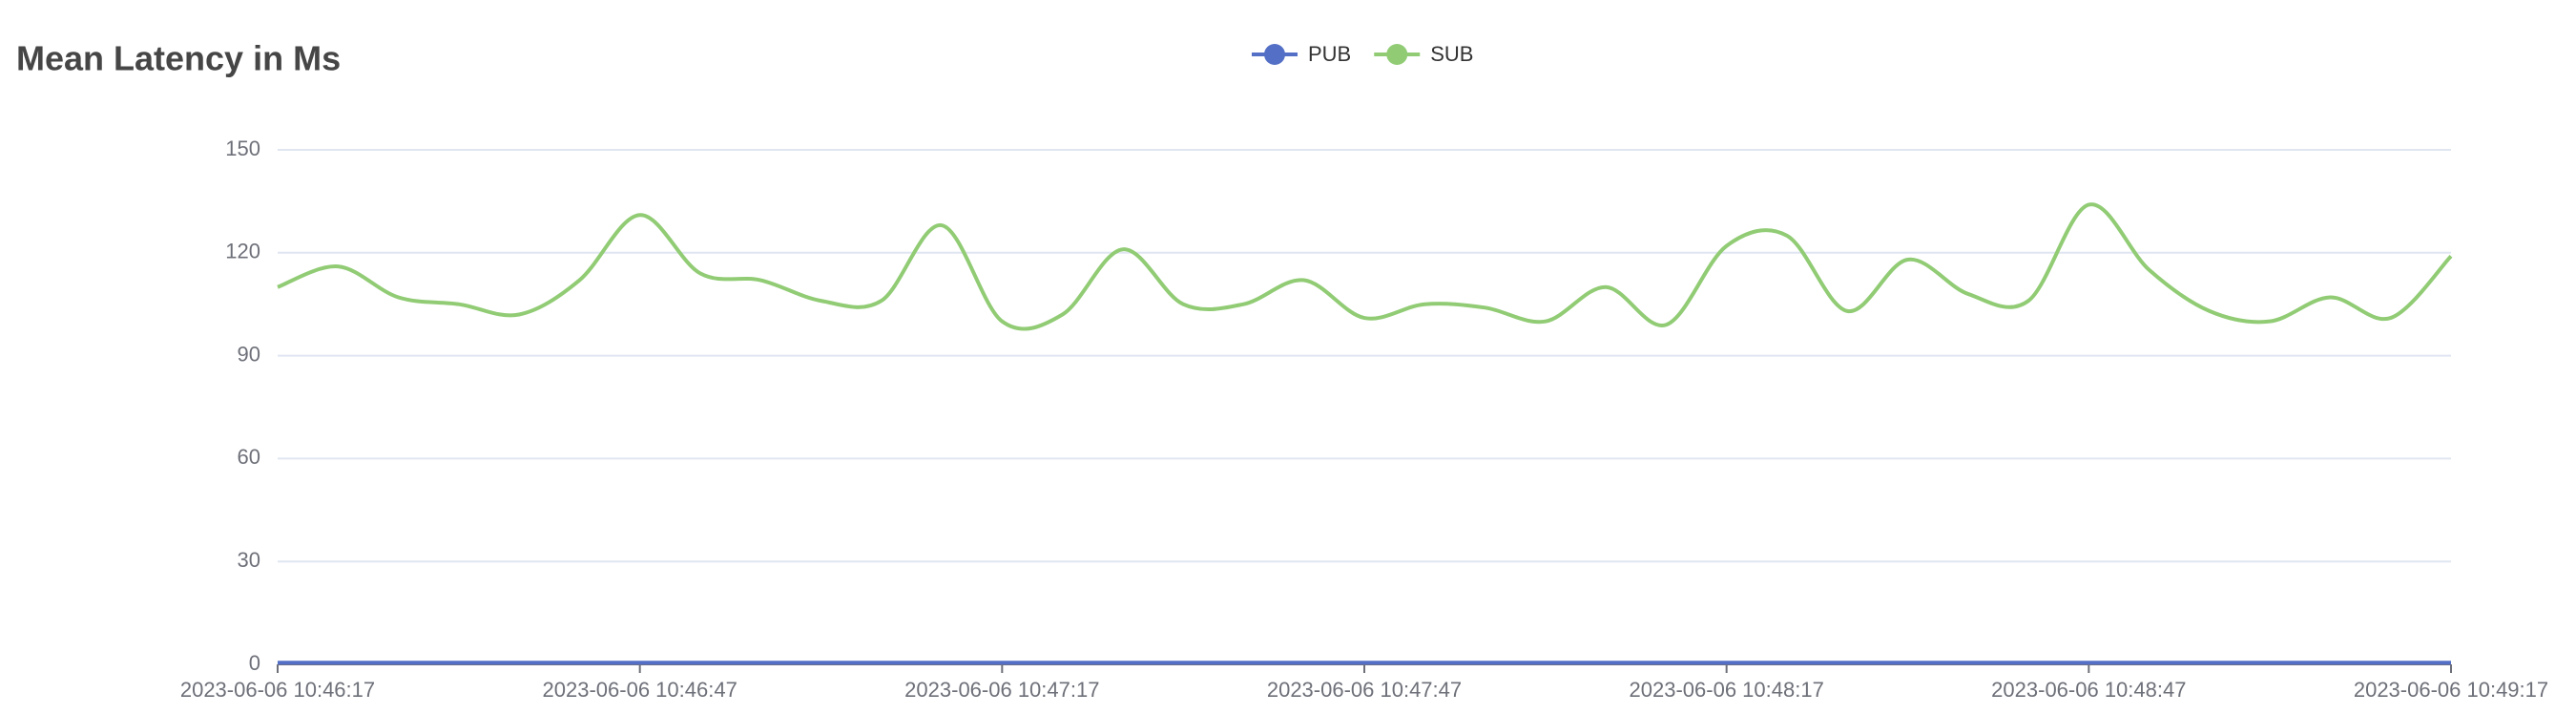 Image resolution: width=2576 pixels, height=714 pixels. I want to click on y-tick-label: 30, so click(249, 560).